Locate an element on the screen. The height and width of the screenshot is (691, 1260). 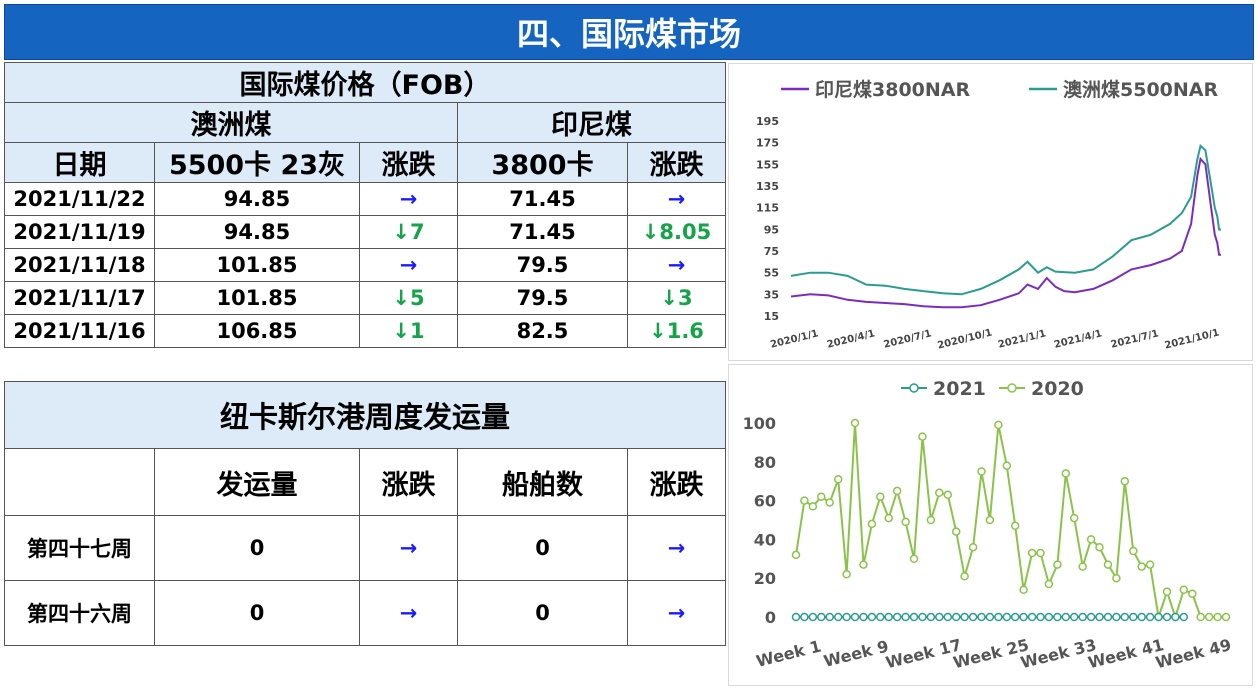
y-tick-label: 175 is located at coordinates (767, 143).